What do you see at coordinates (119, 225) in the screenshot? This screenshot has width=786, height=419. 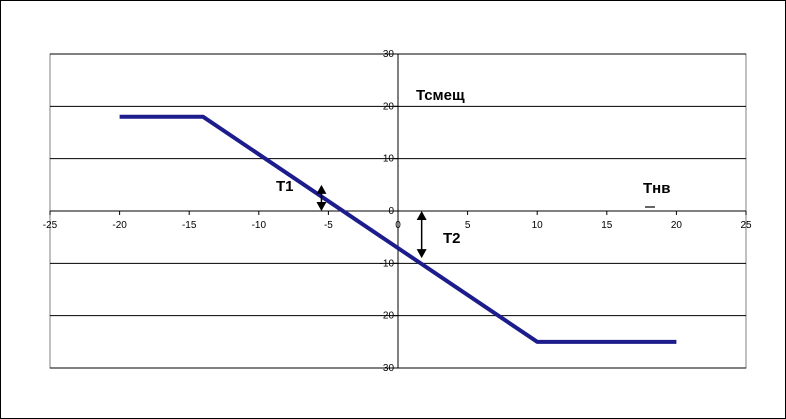 I see `x-tick-label: -20` at bounding box center [119, 225].